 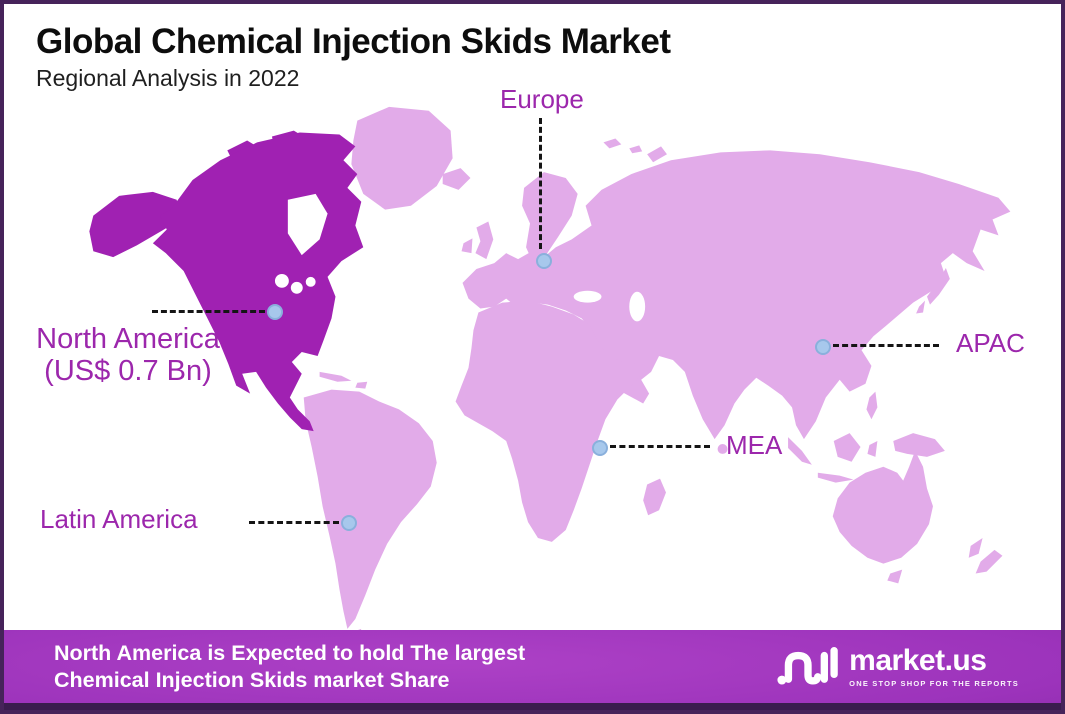 What do you see at coordinates (872, 405) in the screenshot?
I see `philippines-islands` at bounding box center [872, 405].